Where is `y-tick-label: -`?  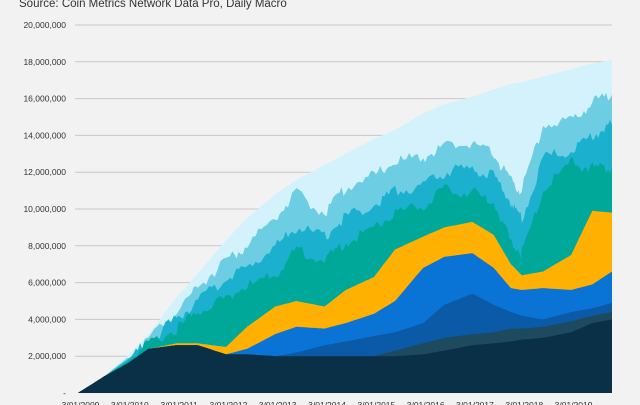
y-tick-label: - is located at coordinates (64, 393).